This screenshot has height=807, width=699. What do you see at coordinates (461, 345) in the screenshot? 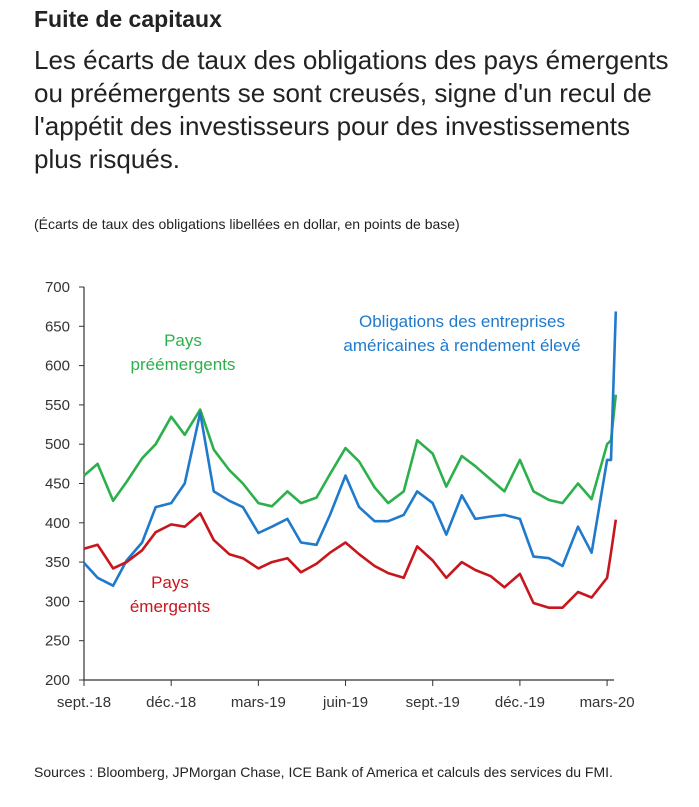
I see `series-label: américaines à rendement élevé` at bounding box center [461, 345].